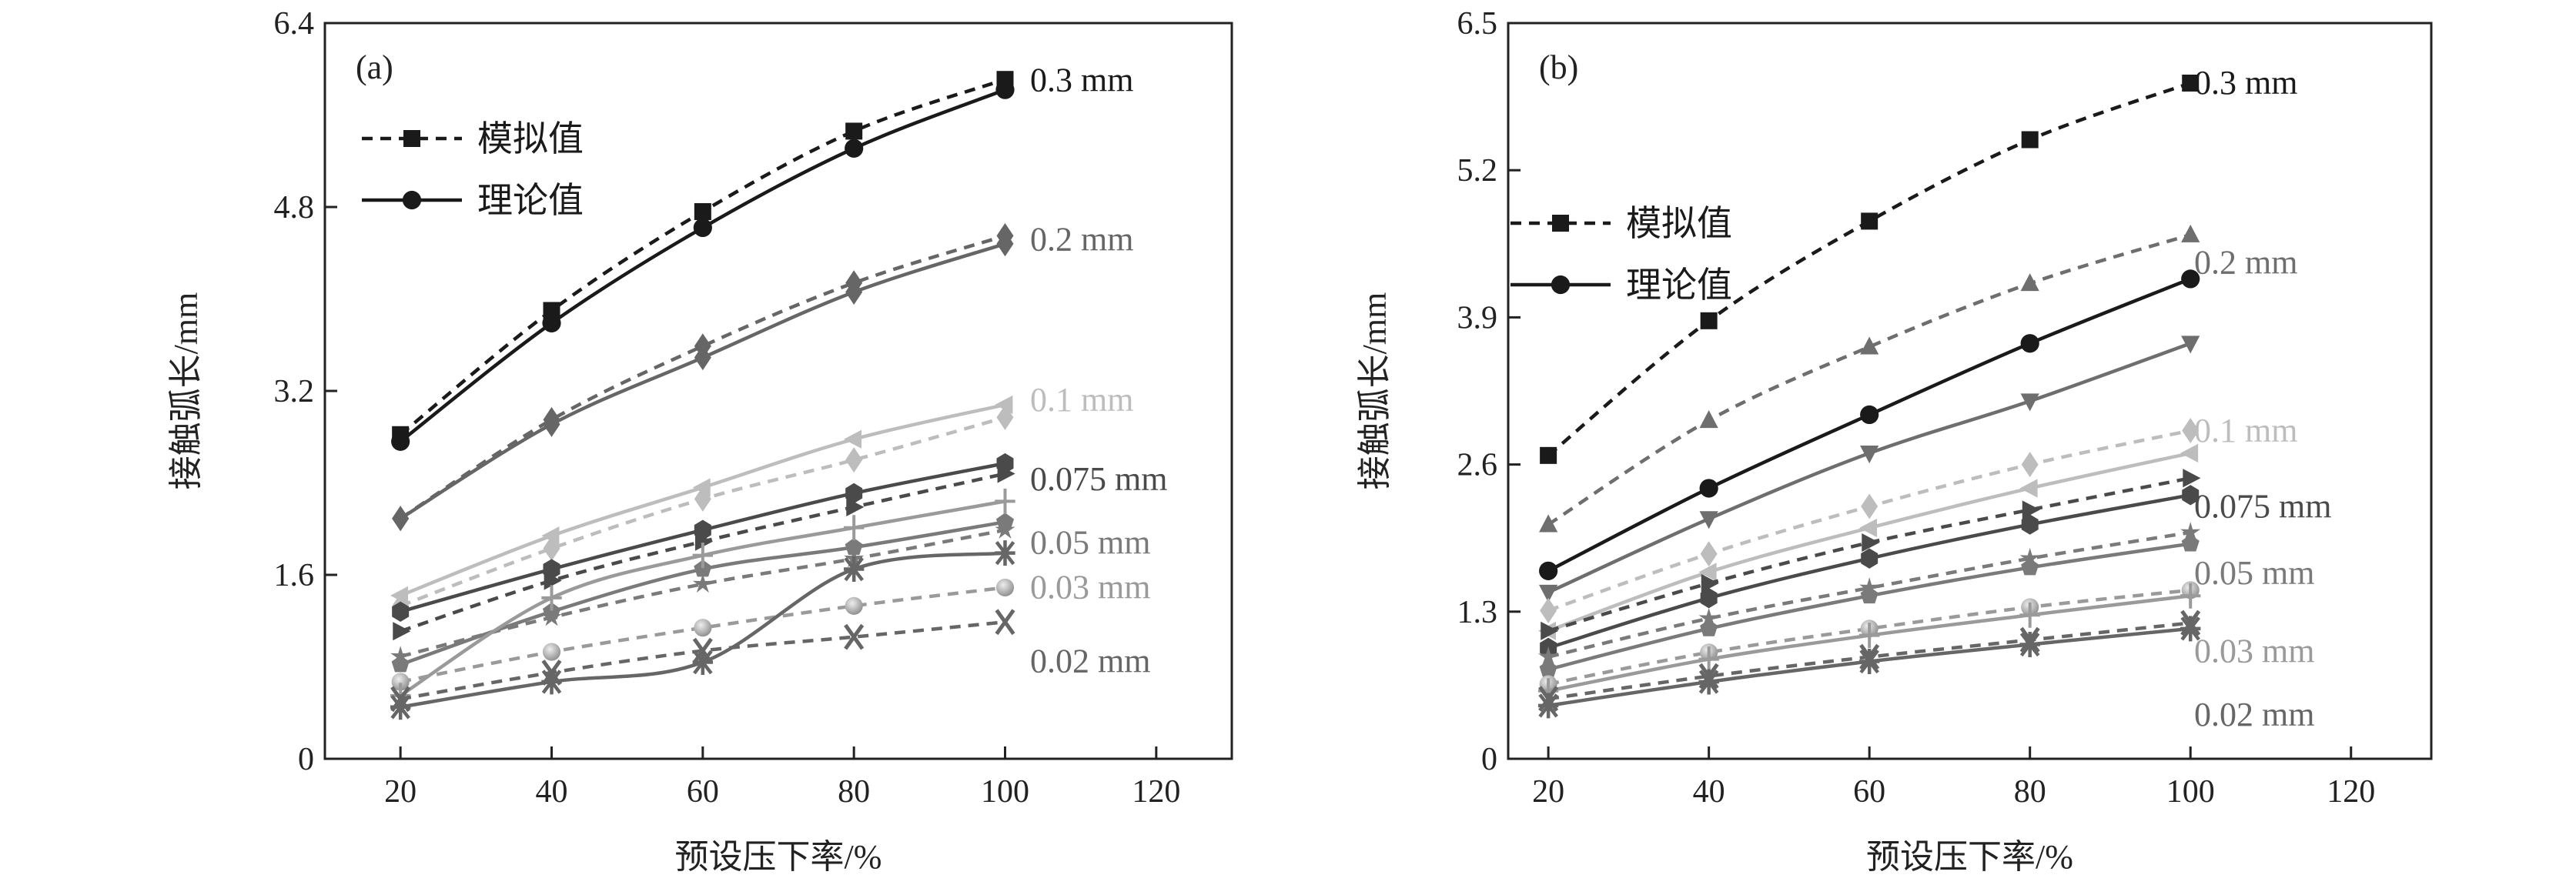  I want to click on marker-sphere, so click(854, 605).